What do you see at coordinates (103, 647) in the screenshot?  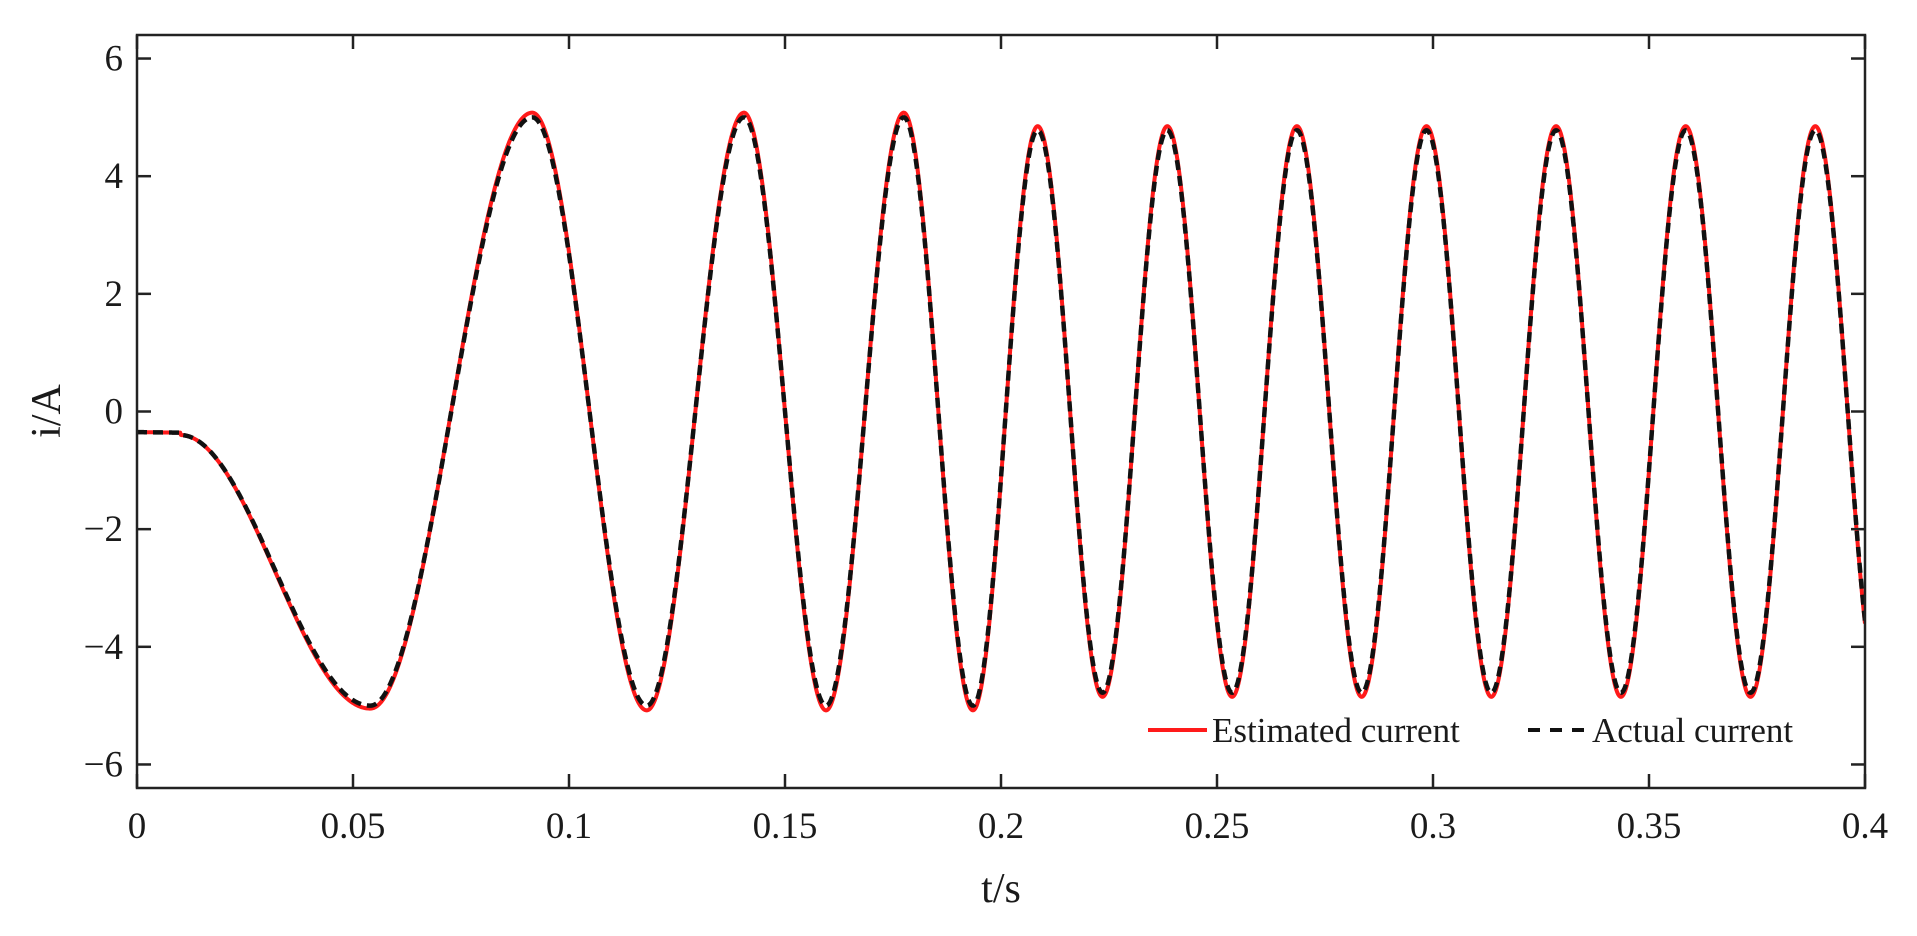 I see `y-tick-label: −4` at bounding box center [103, 647].